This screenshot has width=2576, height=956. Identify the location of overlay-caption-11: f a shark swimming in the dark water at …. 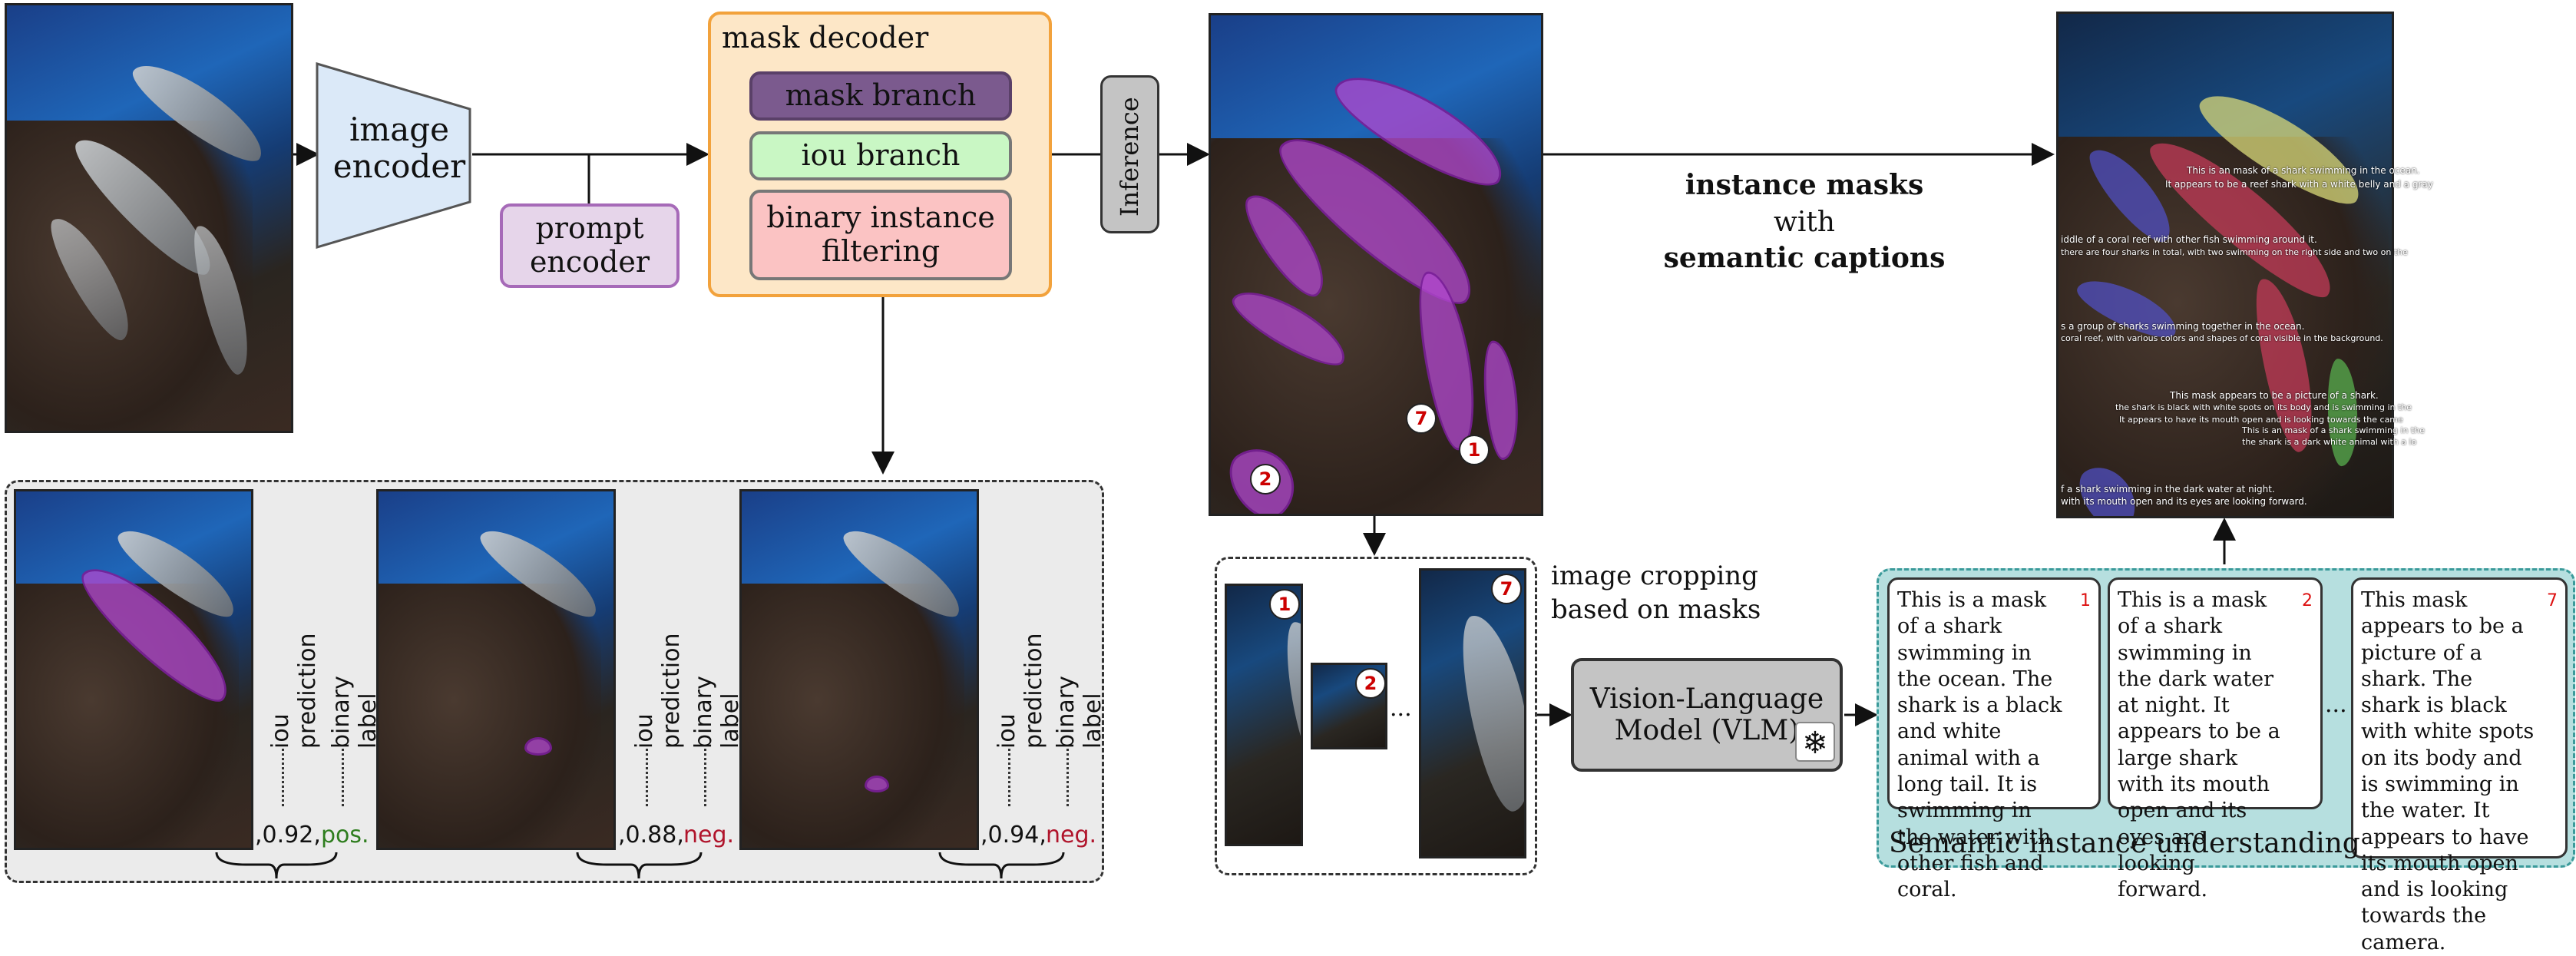
(2168, 489).